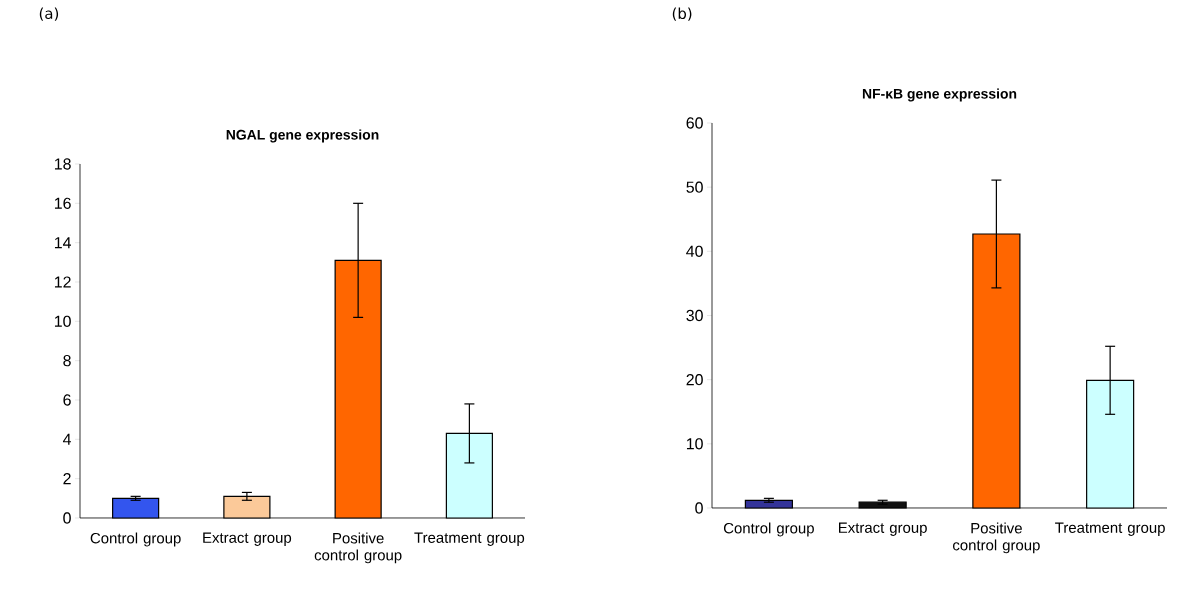  Describe the element at coordinates (682, 14) in the screenshot. I see `text: (b)` at that location.